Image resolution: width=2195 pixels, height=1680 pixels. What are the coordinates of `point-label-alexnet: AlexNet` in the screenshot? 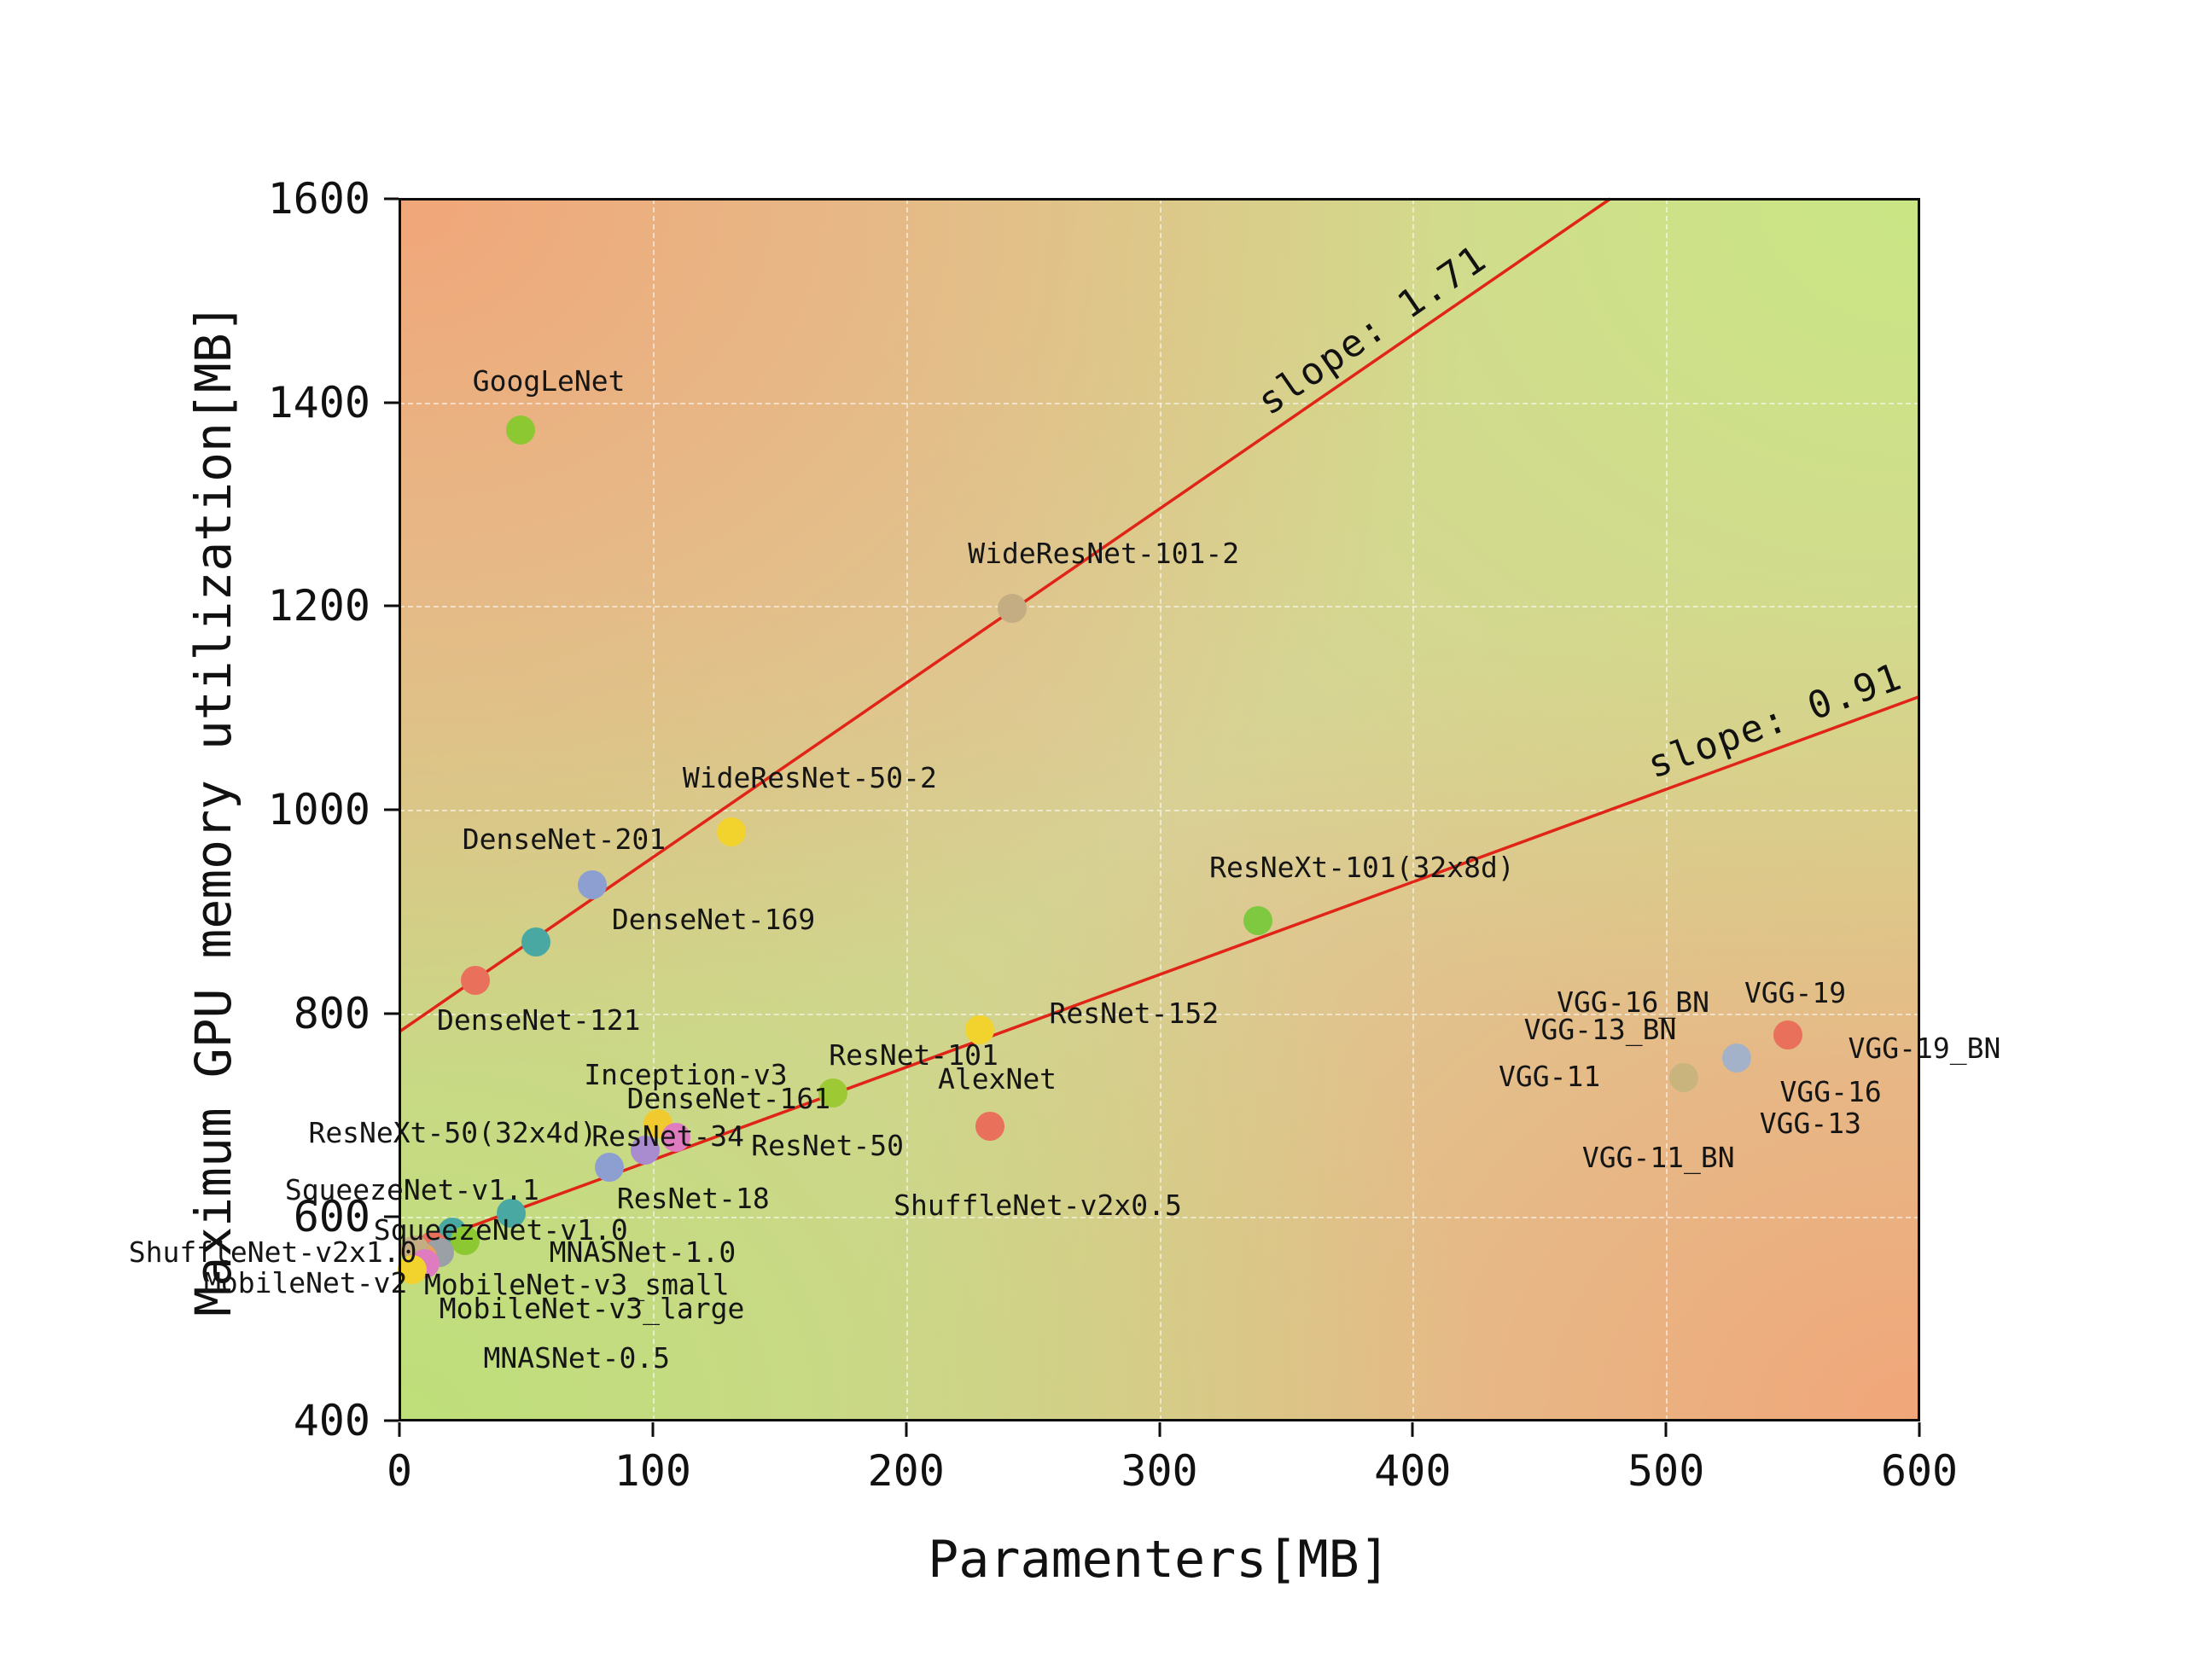 It's located at (997, 1079).